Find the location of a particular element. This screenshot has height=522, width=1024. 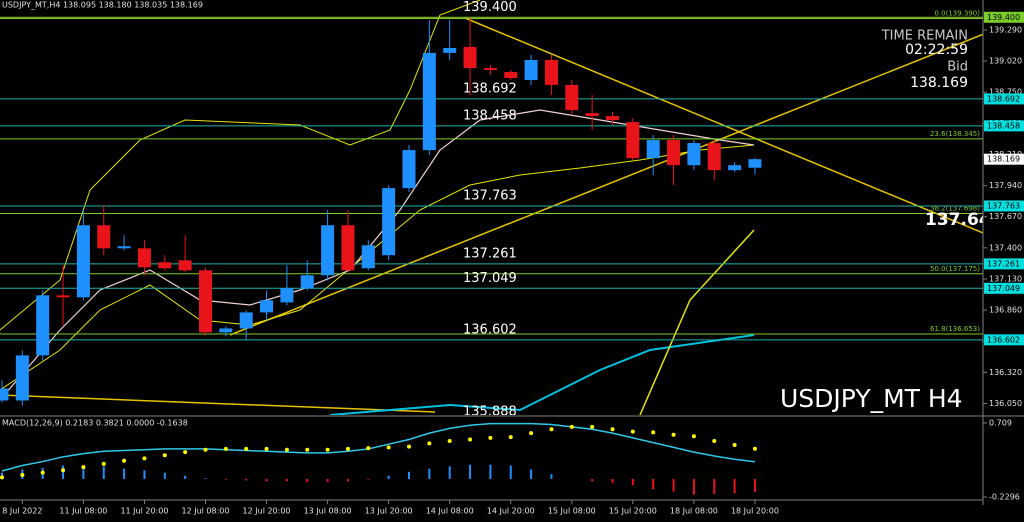

y-tick-label: 0.709 is located at coordinates (1000, 422).